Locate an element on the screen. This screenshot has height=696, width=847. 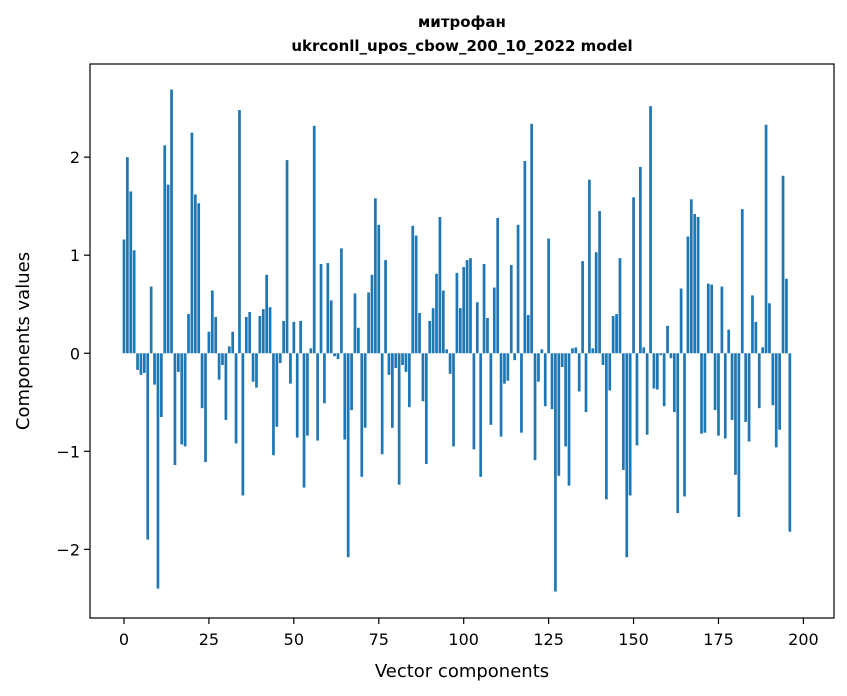
y-tick-label: 2 is located at coordinates (75, 157).